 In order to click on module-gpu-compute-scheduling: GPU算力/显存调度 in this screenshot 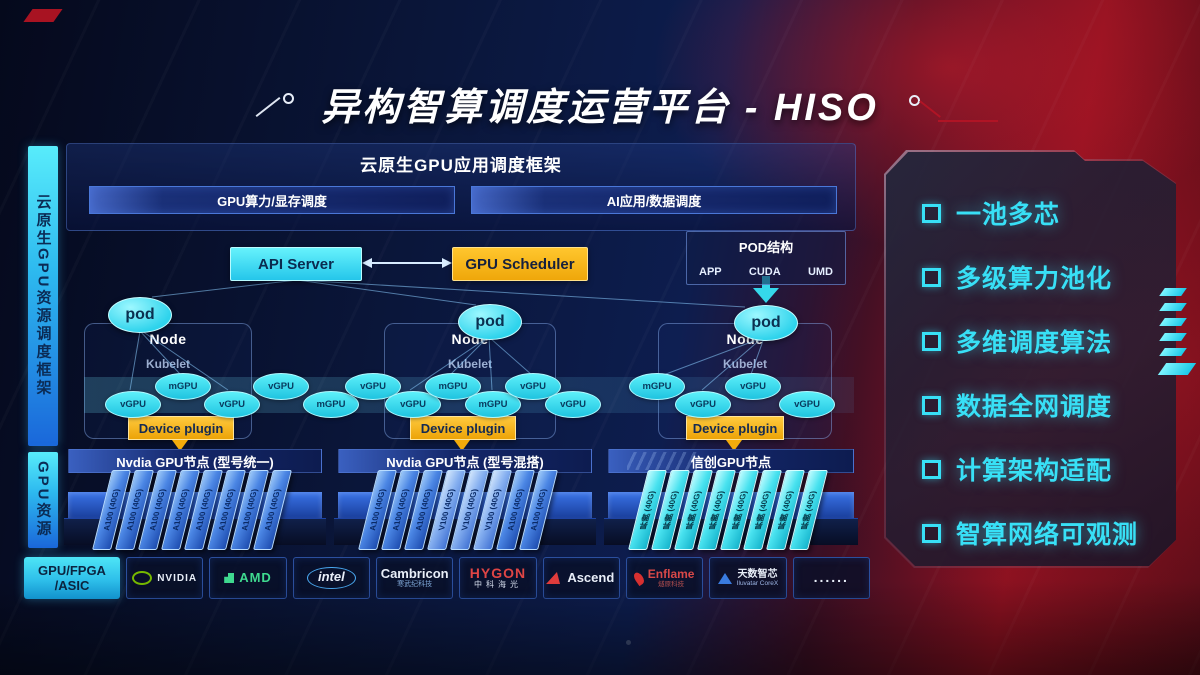, I will do `click(272, 200)`.